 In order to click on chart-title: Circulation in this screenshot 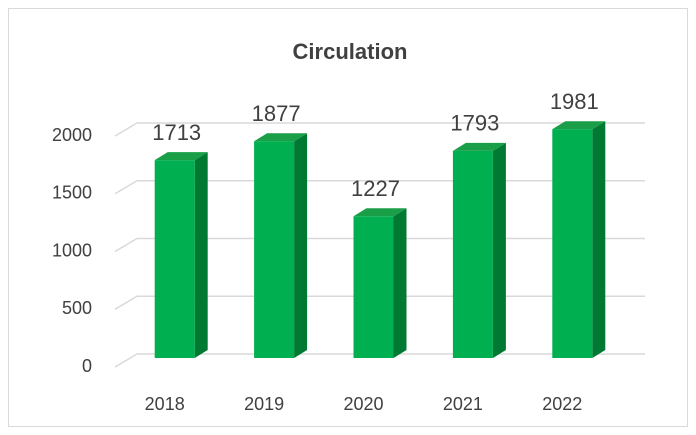, I will do `click(350, 51)`.